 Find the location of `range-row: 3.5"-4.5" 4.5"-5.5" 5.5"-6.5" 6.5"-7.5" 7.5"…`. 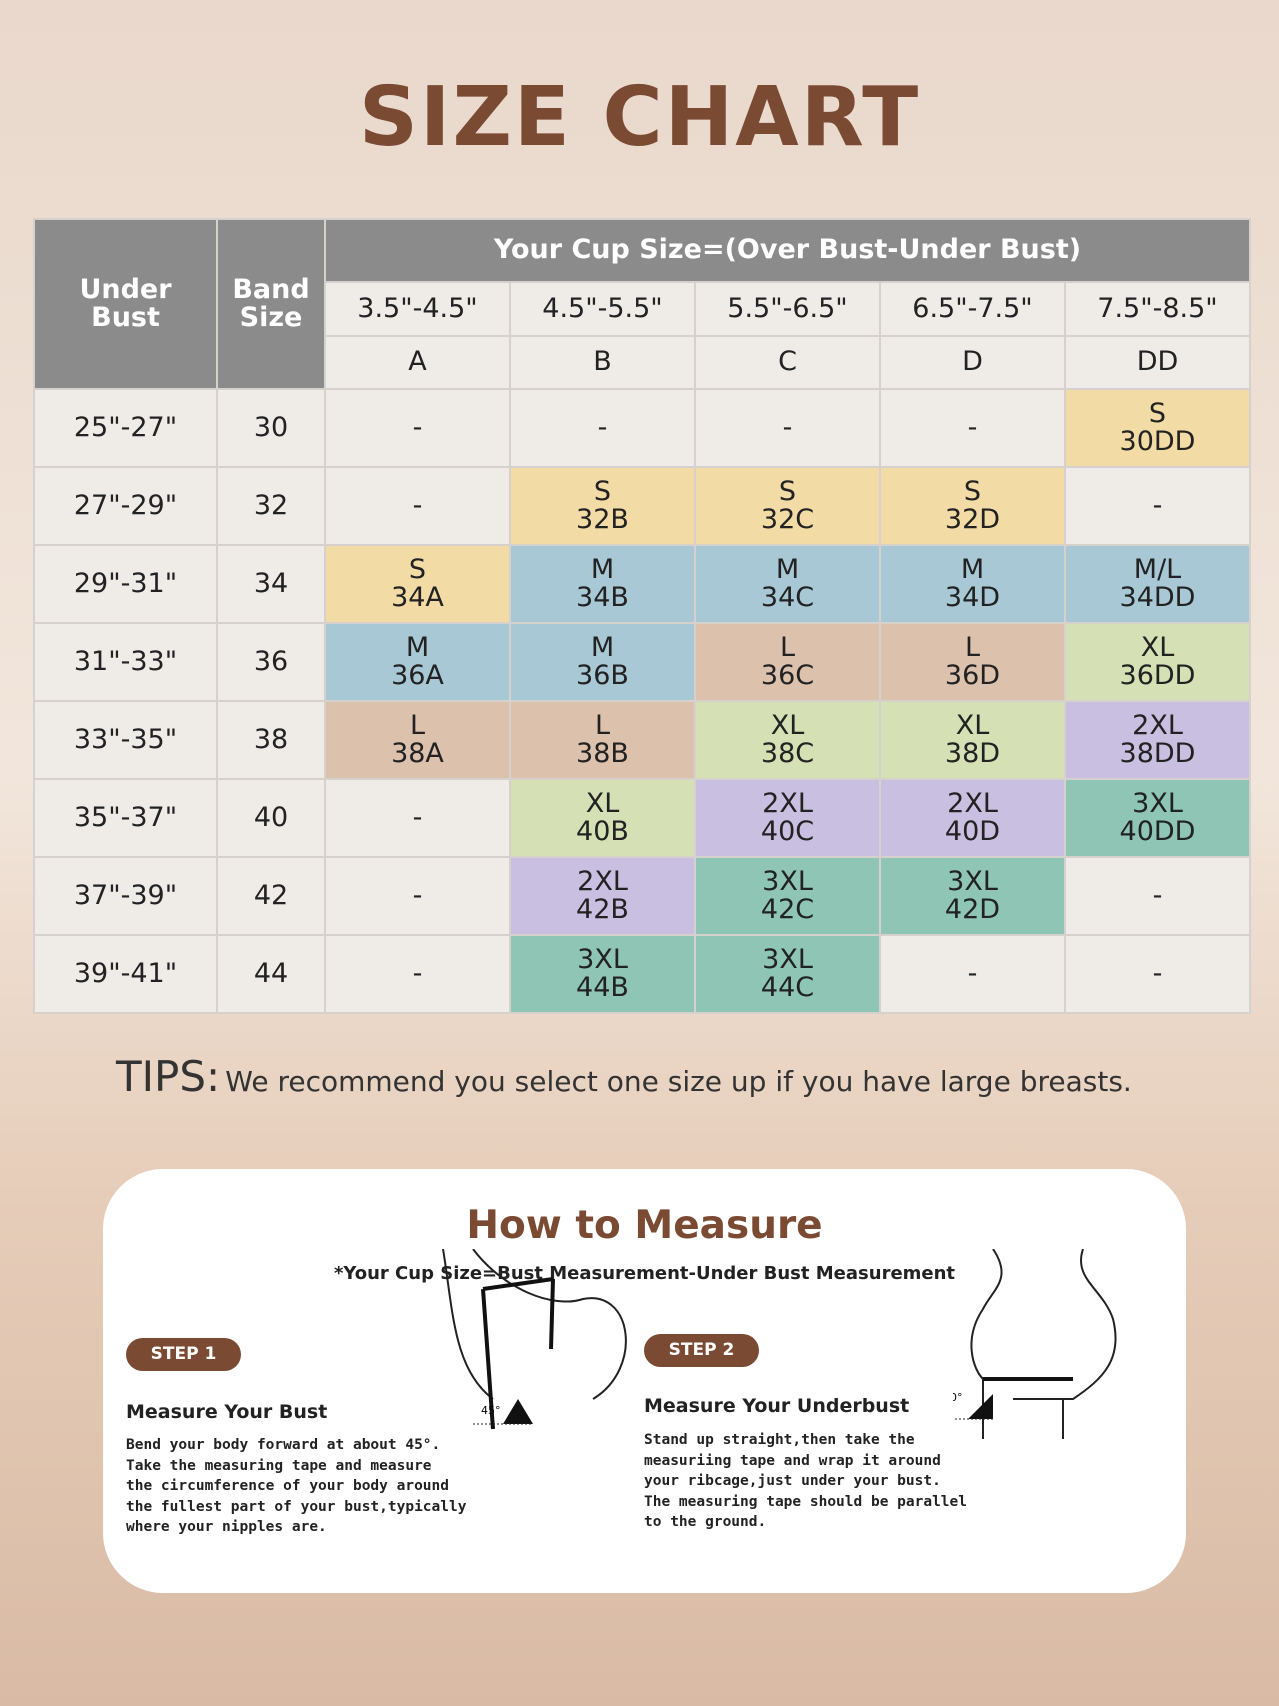

range-row: 3.5"-4.5" 4.5"-5.5" 5.5"-6.5" 6.5"-7.5" 7.5"… is located at coordinates (642, 309).